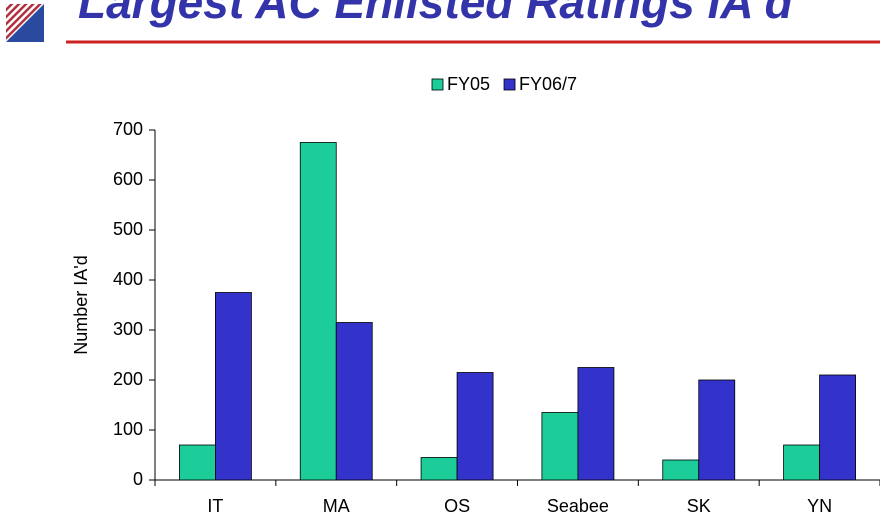 The image size is (880, 525). I want to click on legend-label: FY06/7, so click(548, 84).